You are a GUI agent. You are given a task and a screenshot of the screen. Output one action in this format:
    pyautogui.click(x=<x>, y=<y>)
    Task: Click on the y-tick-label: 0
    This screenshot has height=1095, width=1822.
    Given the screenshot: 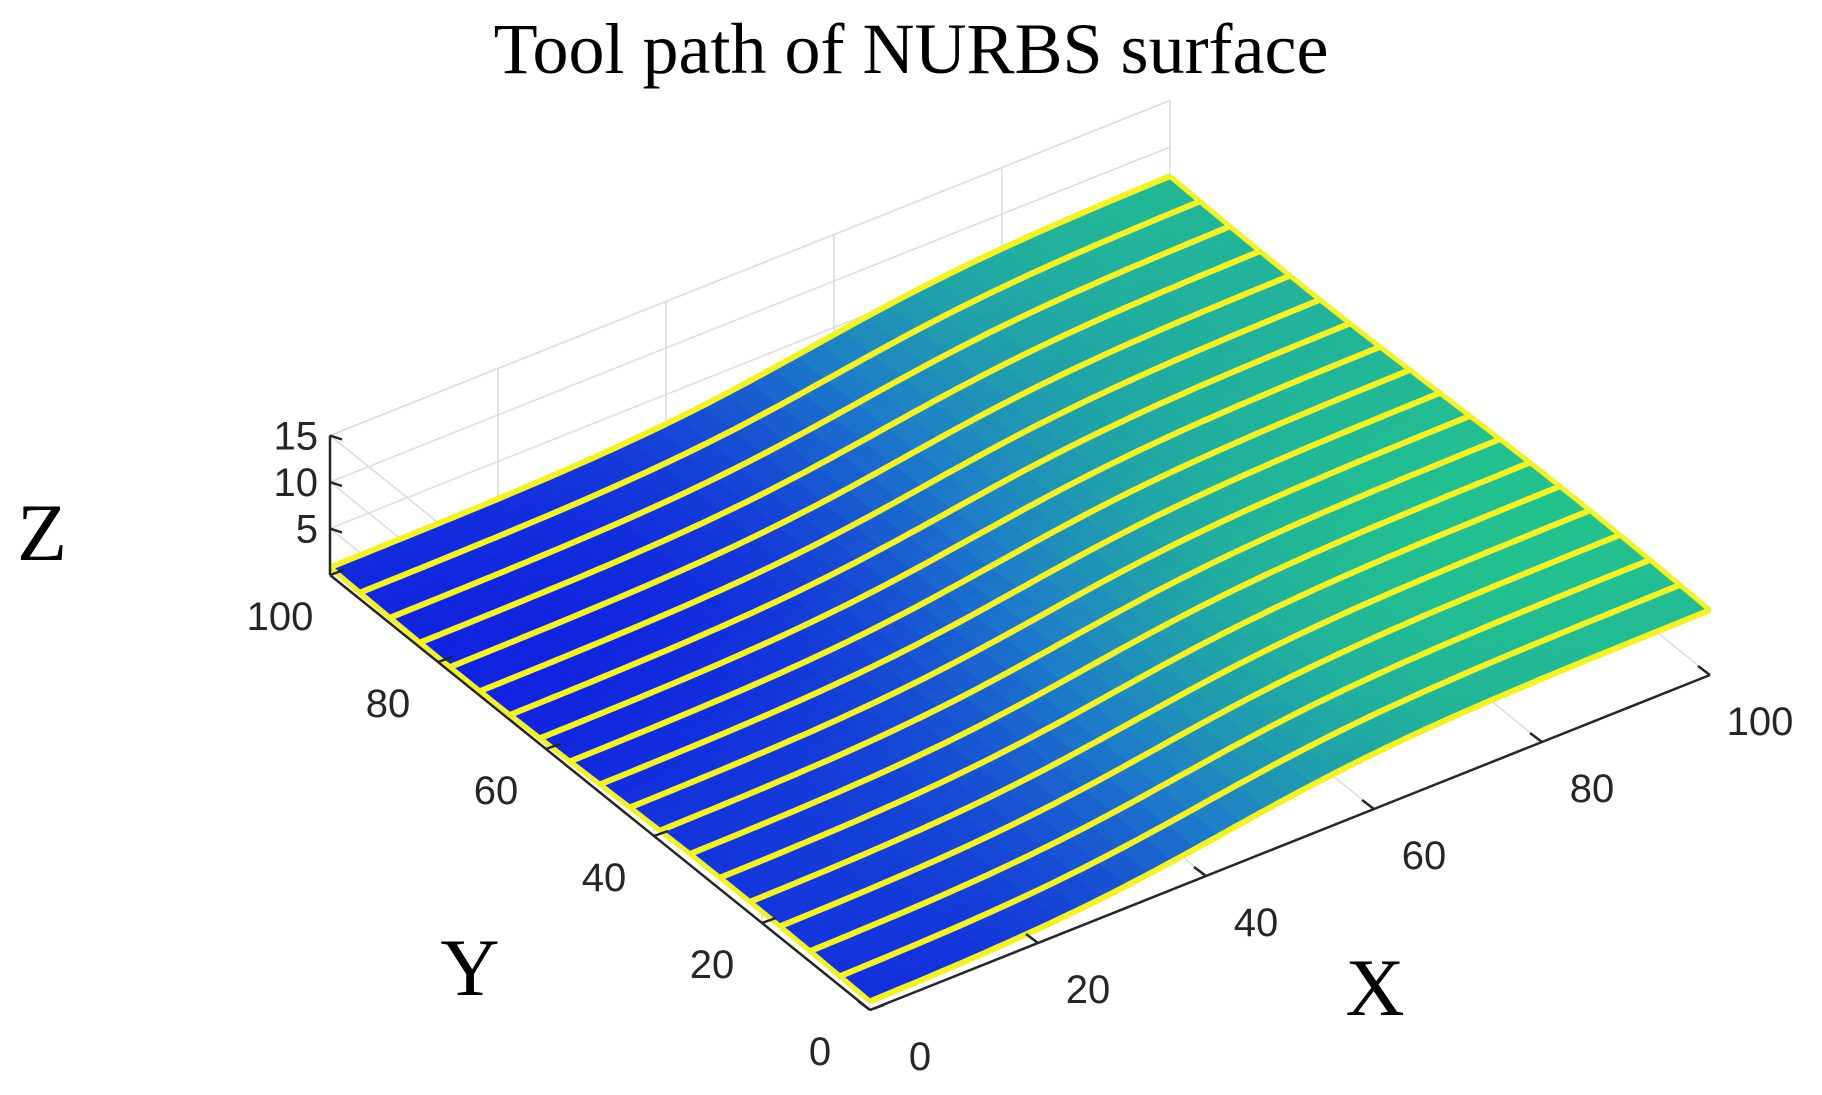 What is the action you would take?
    pyautogui.click(x=820, y=1052)
    